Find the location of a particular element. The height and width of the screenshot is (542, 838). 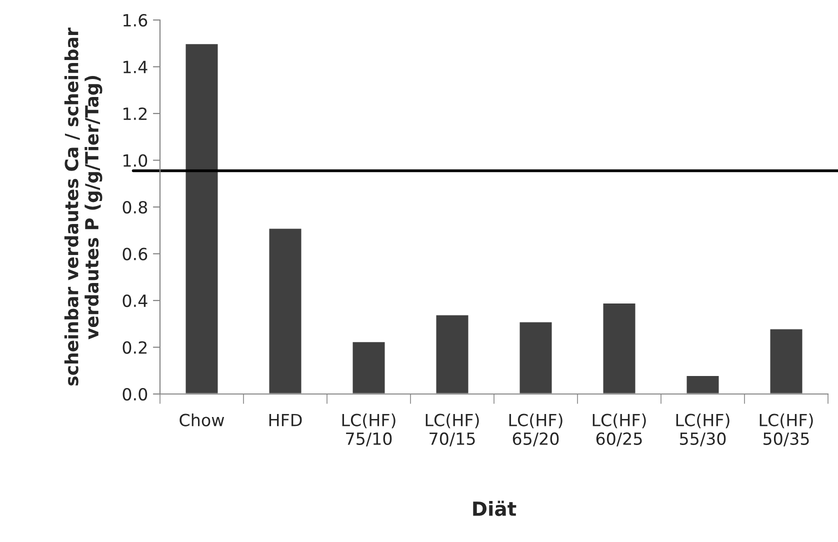

x-tick-label: LC(HF) 65/20 is located at coordinates (535, 429).